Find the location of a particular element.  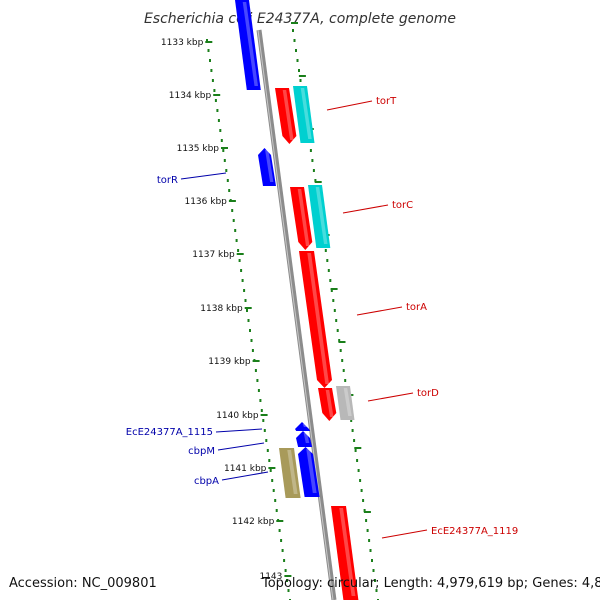

gene-label-tort: torT is located at coordinates (361, 103).